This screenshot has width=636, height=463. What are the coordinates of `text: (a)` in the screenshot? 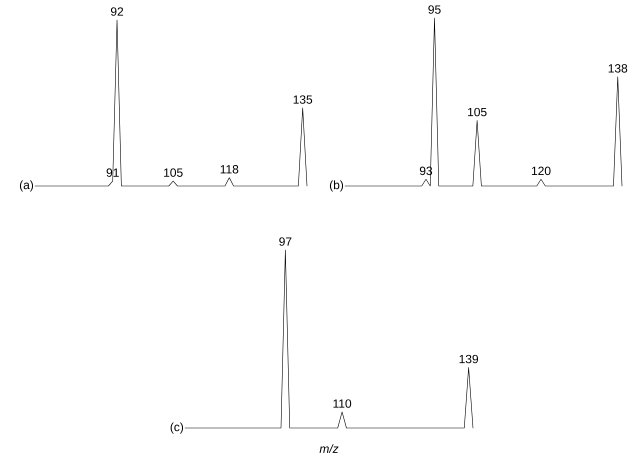 It's located at (27, 186).